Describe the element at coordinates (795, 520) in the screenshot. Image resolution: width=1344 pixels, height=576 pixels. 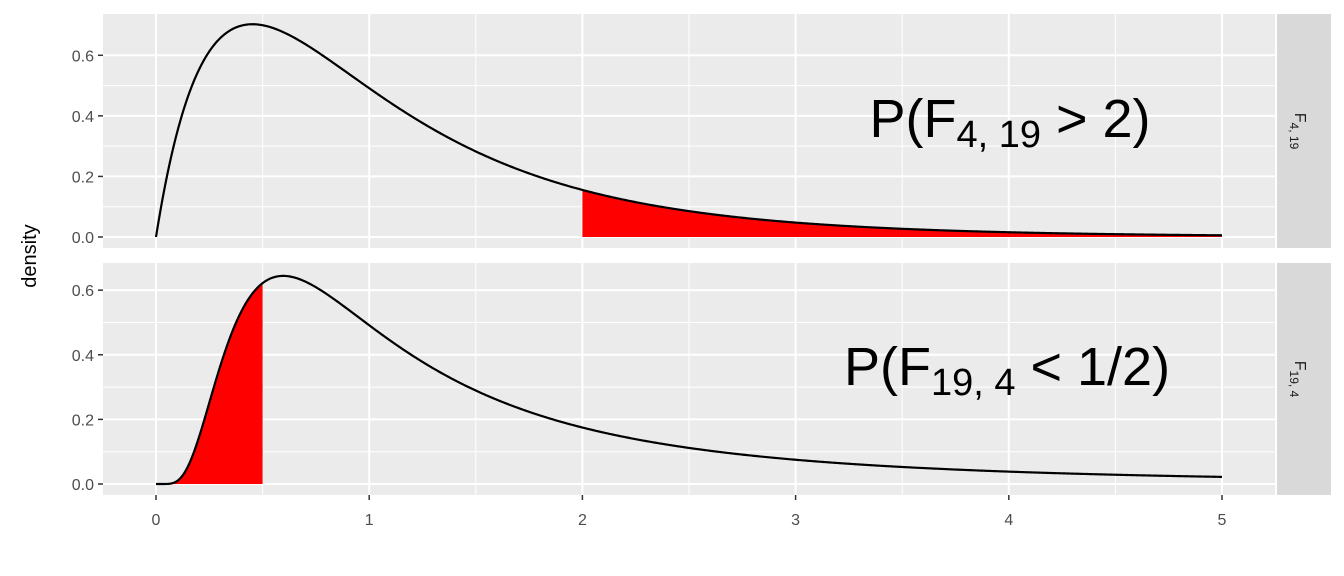
I see `x-tick-label: 3` at that location.